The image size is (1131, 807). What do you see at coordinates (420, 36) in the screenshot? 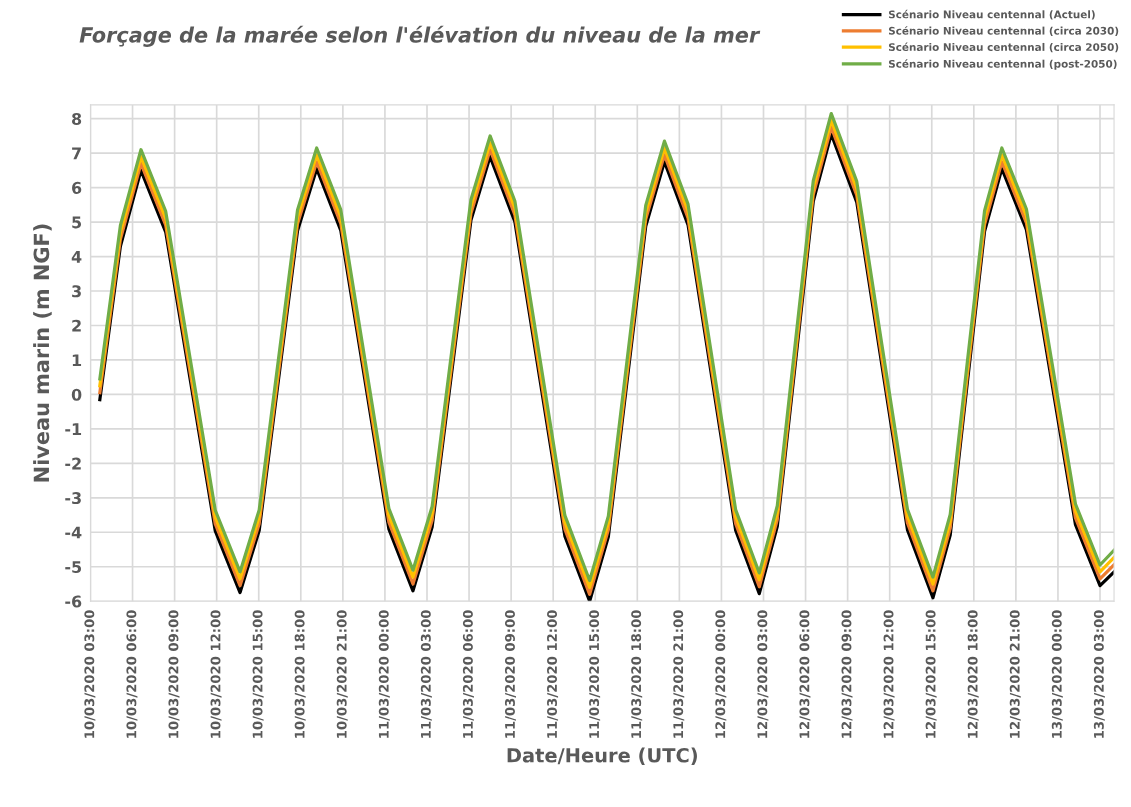
I see `chart-title: Forçage de la marée selon l'élévation du niveau de la mer` at bounding box center [420, 36].